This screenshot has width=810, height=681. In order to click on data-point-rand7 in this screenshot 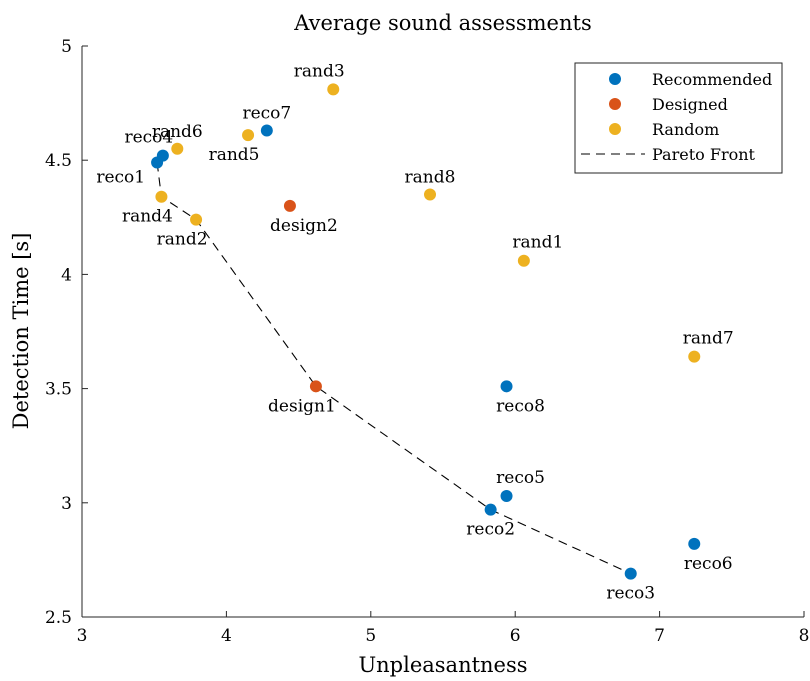, I will do `click(694, 356)`.